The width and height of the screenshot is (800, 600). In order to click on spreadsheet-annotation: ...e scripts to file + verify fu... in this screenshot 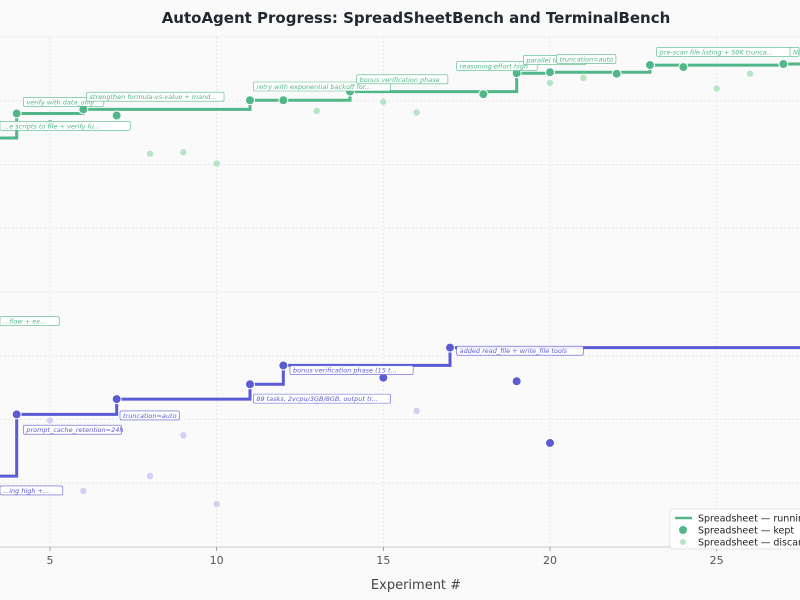, I will do `click(65, 125)`.